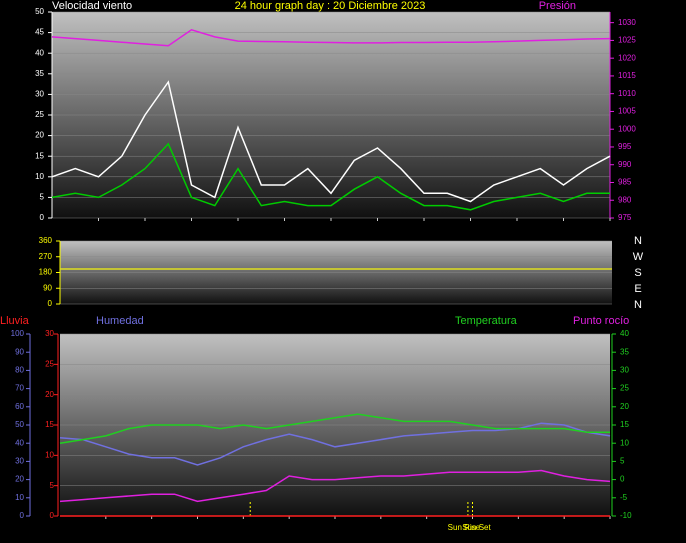 The width and height of the screenshot is (686, 543). I want to click on tick-label: 1000, so click(627, 128).